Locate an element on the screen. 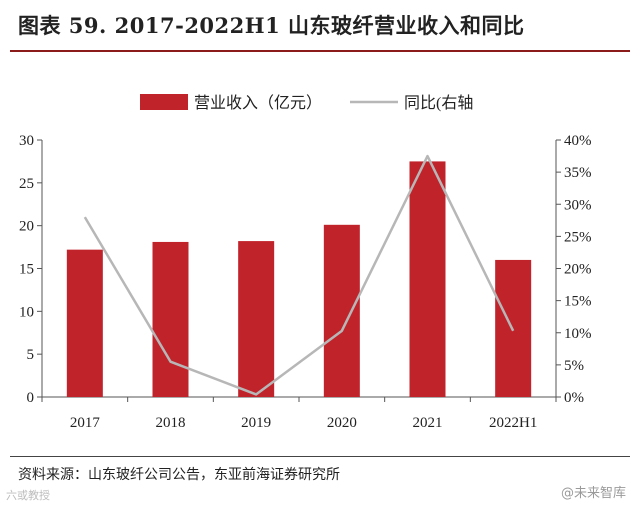 The height and width of the screenshot is (509, 640). watermark-right: @未来智库 is located at coordinates (593, 493).